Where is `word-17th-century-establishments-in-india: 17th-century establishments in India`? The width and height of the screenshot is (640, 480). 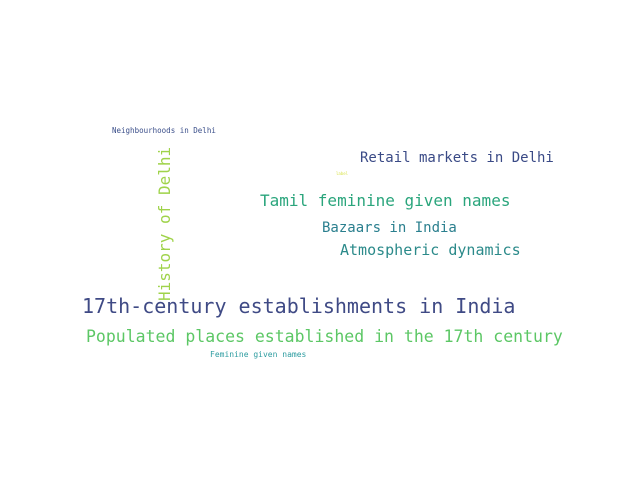 word-17th-century-establishments-in-india: 17th-century establishments in India is located at coordinates (299, 306).